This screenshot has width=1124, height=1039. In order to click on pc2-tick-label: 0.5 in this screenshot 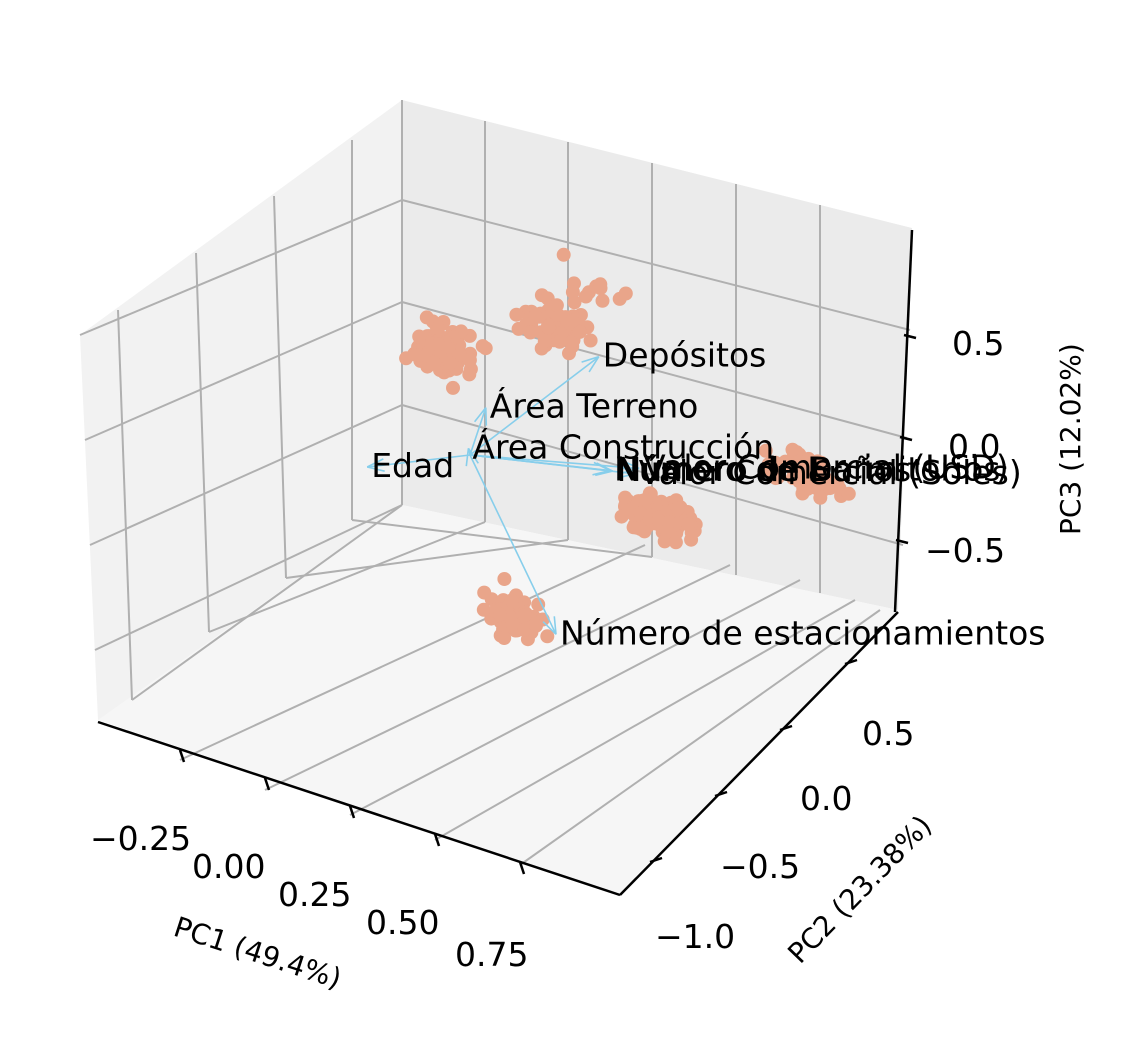, I will do `click(888, 733)`.